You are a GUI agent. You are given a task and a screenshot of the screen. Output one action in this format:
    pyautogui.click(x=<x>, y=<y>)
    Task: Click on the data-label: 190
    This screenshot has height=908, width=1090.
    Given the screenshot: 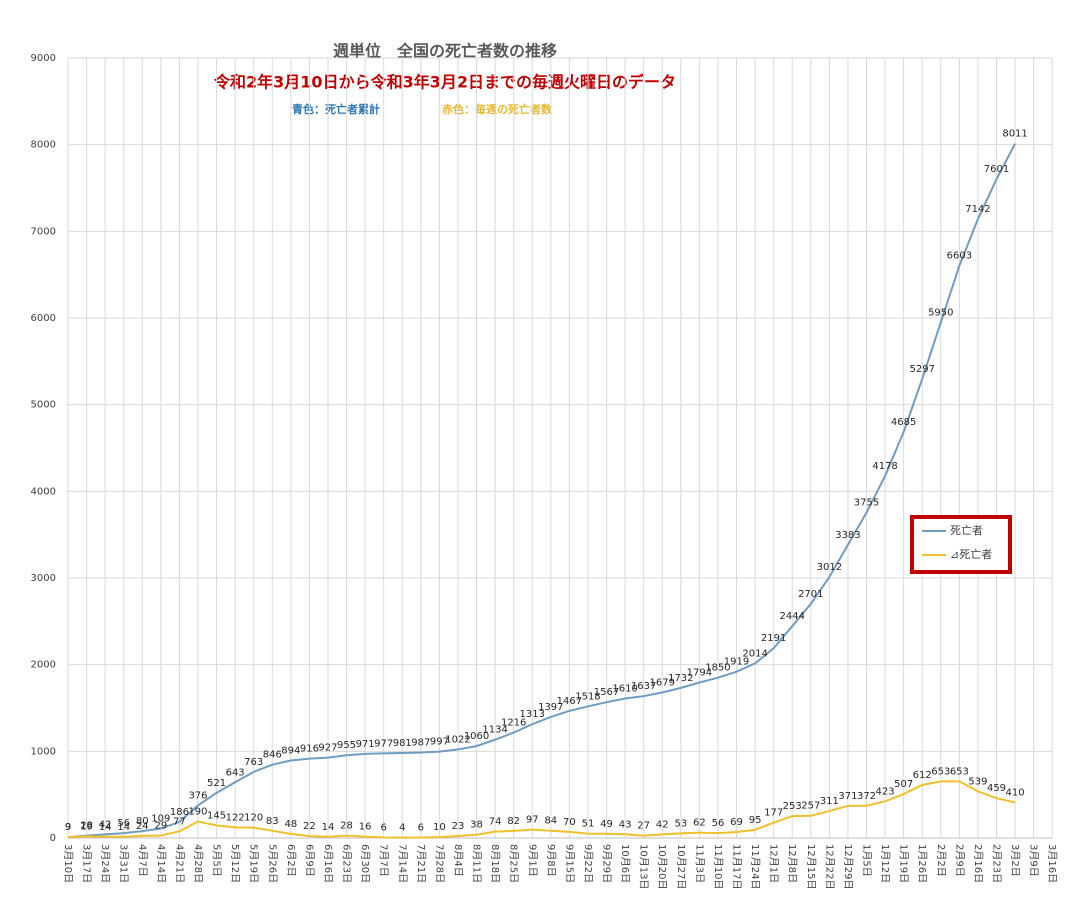 What is the action you would take?
    pyautogui.click(x=197, y=812)
    